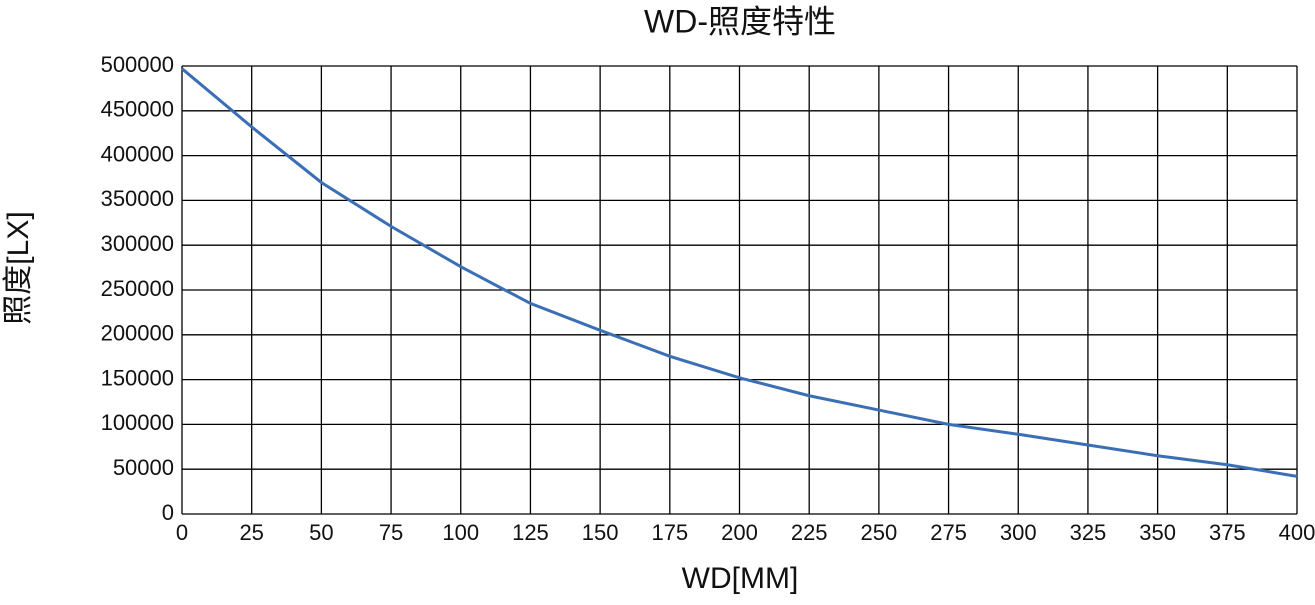 Image resolution: width=1315 pixels, height=605 pixels. What do you see at coordinates (740, 21) in the screenshot?
I see `chart-title: WD-照度特性` at bounding box center [740, 21].